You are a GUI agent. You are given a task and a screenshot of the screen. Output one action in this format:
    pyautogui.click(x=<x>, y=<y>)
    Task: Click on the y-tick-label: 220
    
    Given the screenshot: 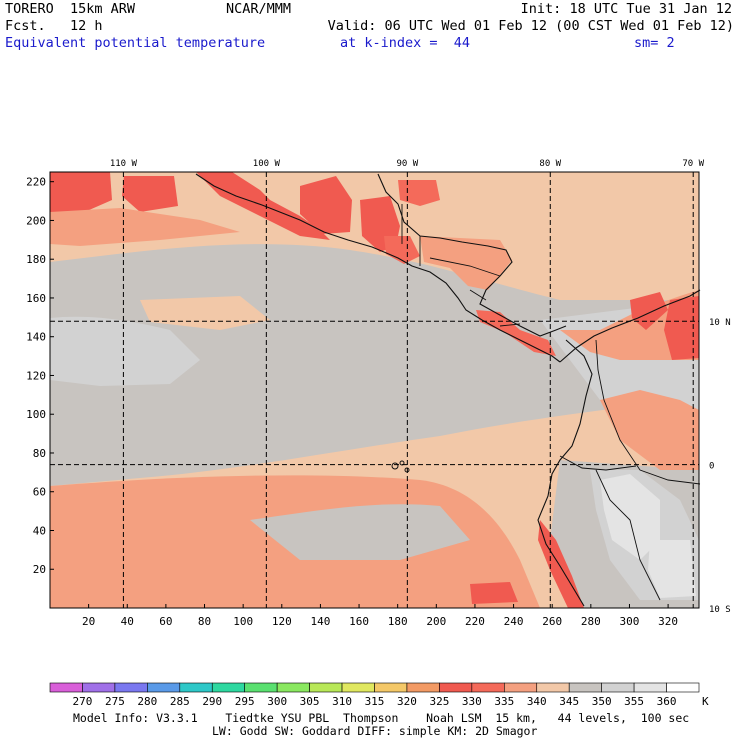 What is the action you would take?
    pyautogui.click(x=36, y=182)
    